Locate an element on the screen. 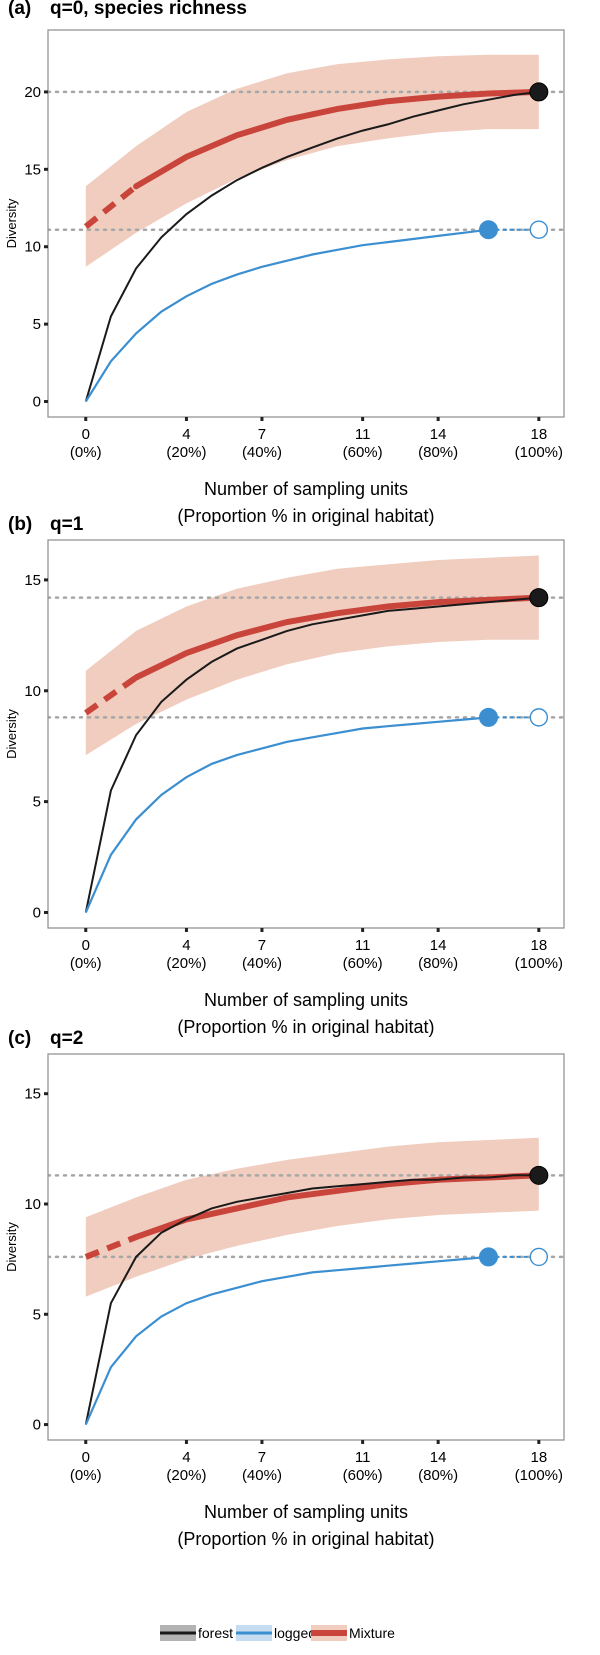  legend-label: Mixture is located at coordinates (372, 1633).